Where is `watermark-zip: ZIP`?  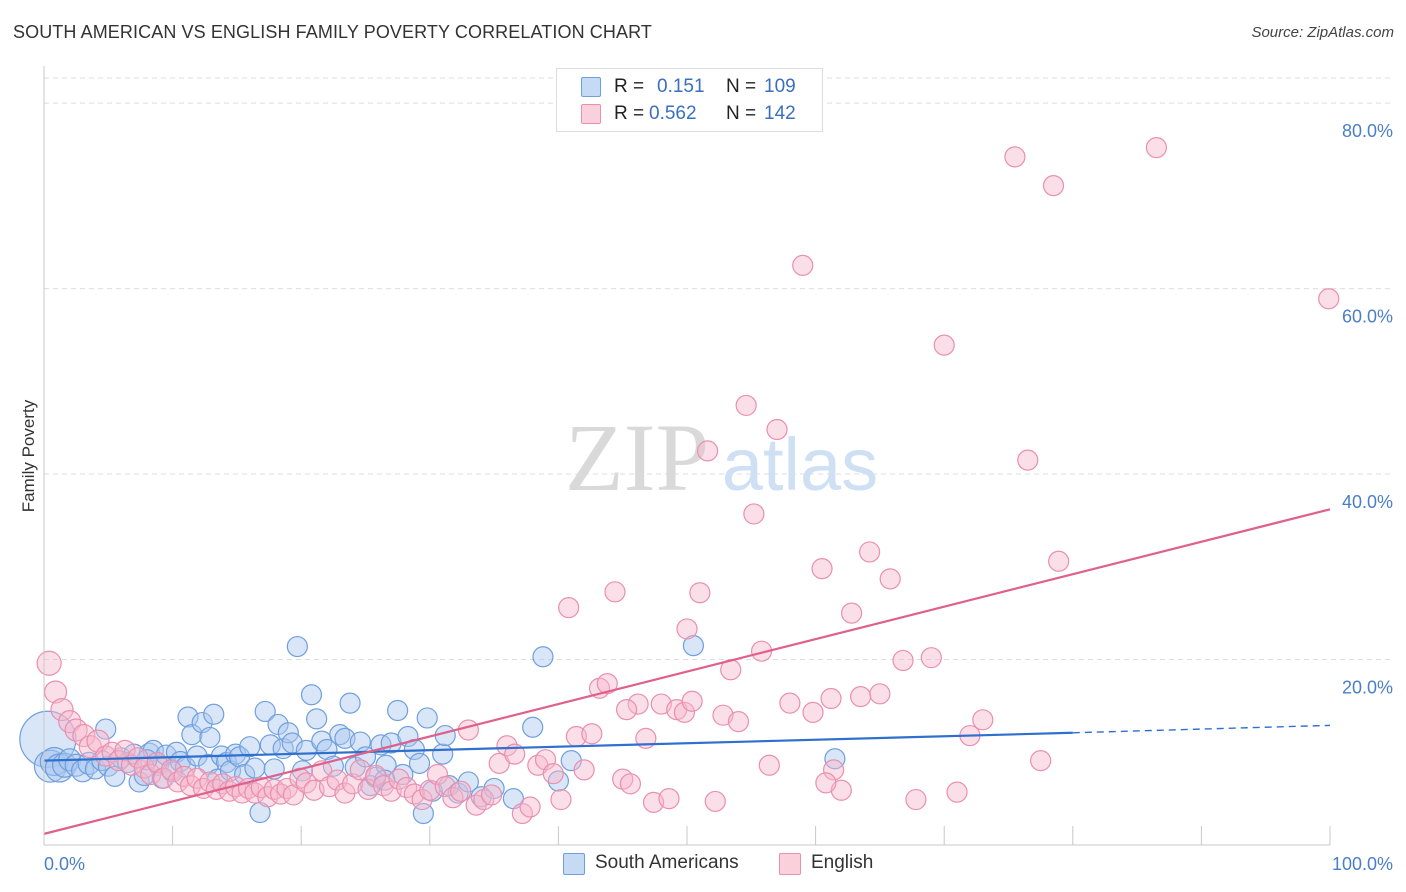 watermark-zip: ZIP is located at coordinates (637, 457).